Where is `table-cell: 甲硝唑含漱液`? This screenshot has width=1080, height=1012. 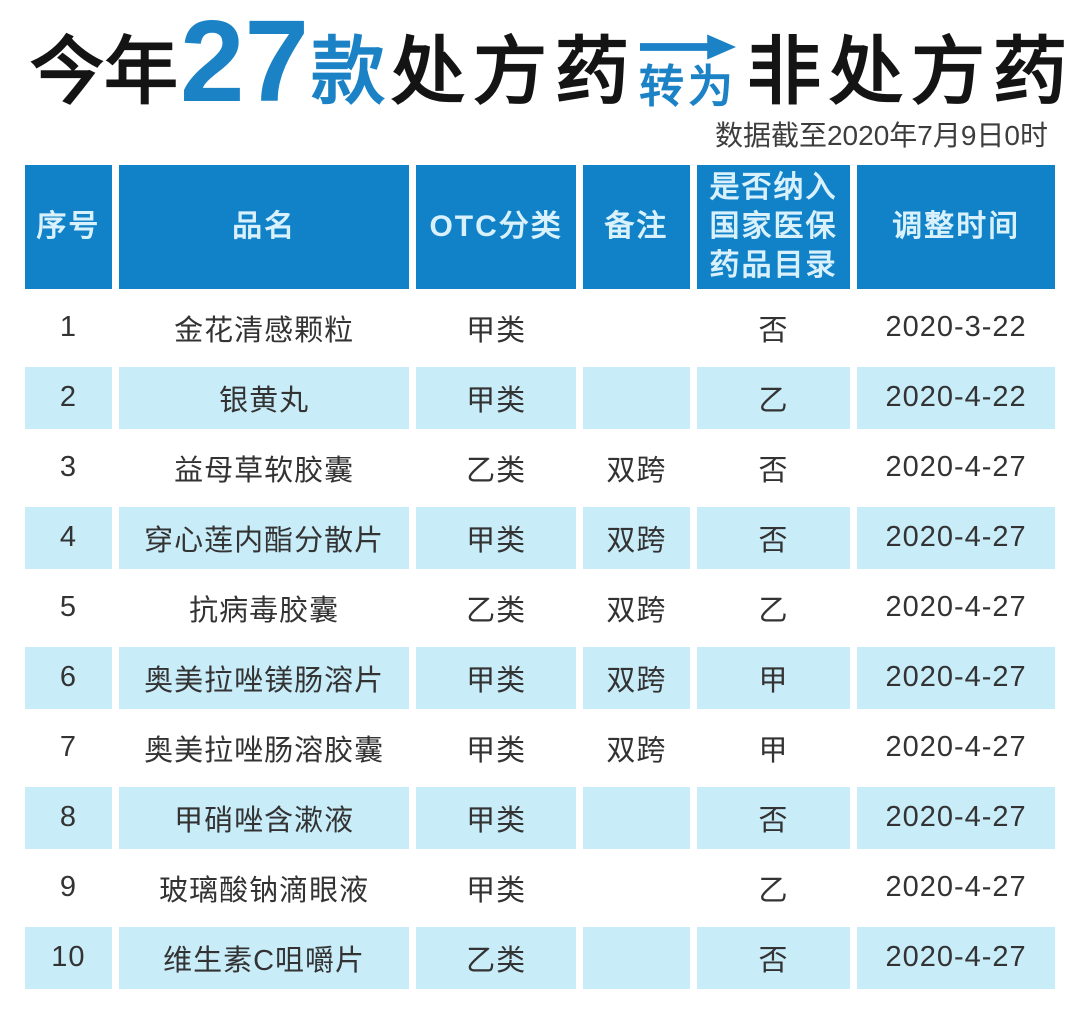 table-cell: 甲硝唑含漱液 is located at coordinates (264, 817).